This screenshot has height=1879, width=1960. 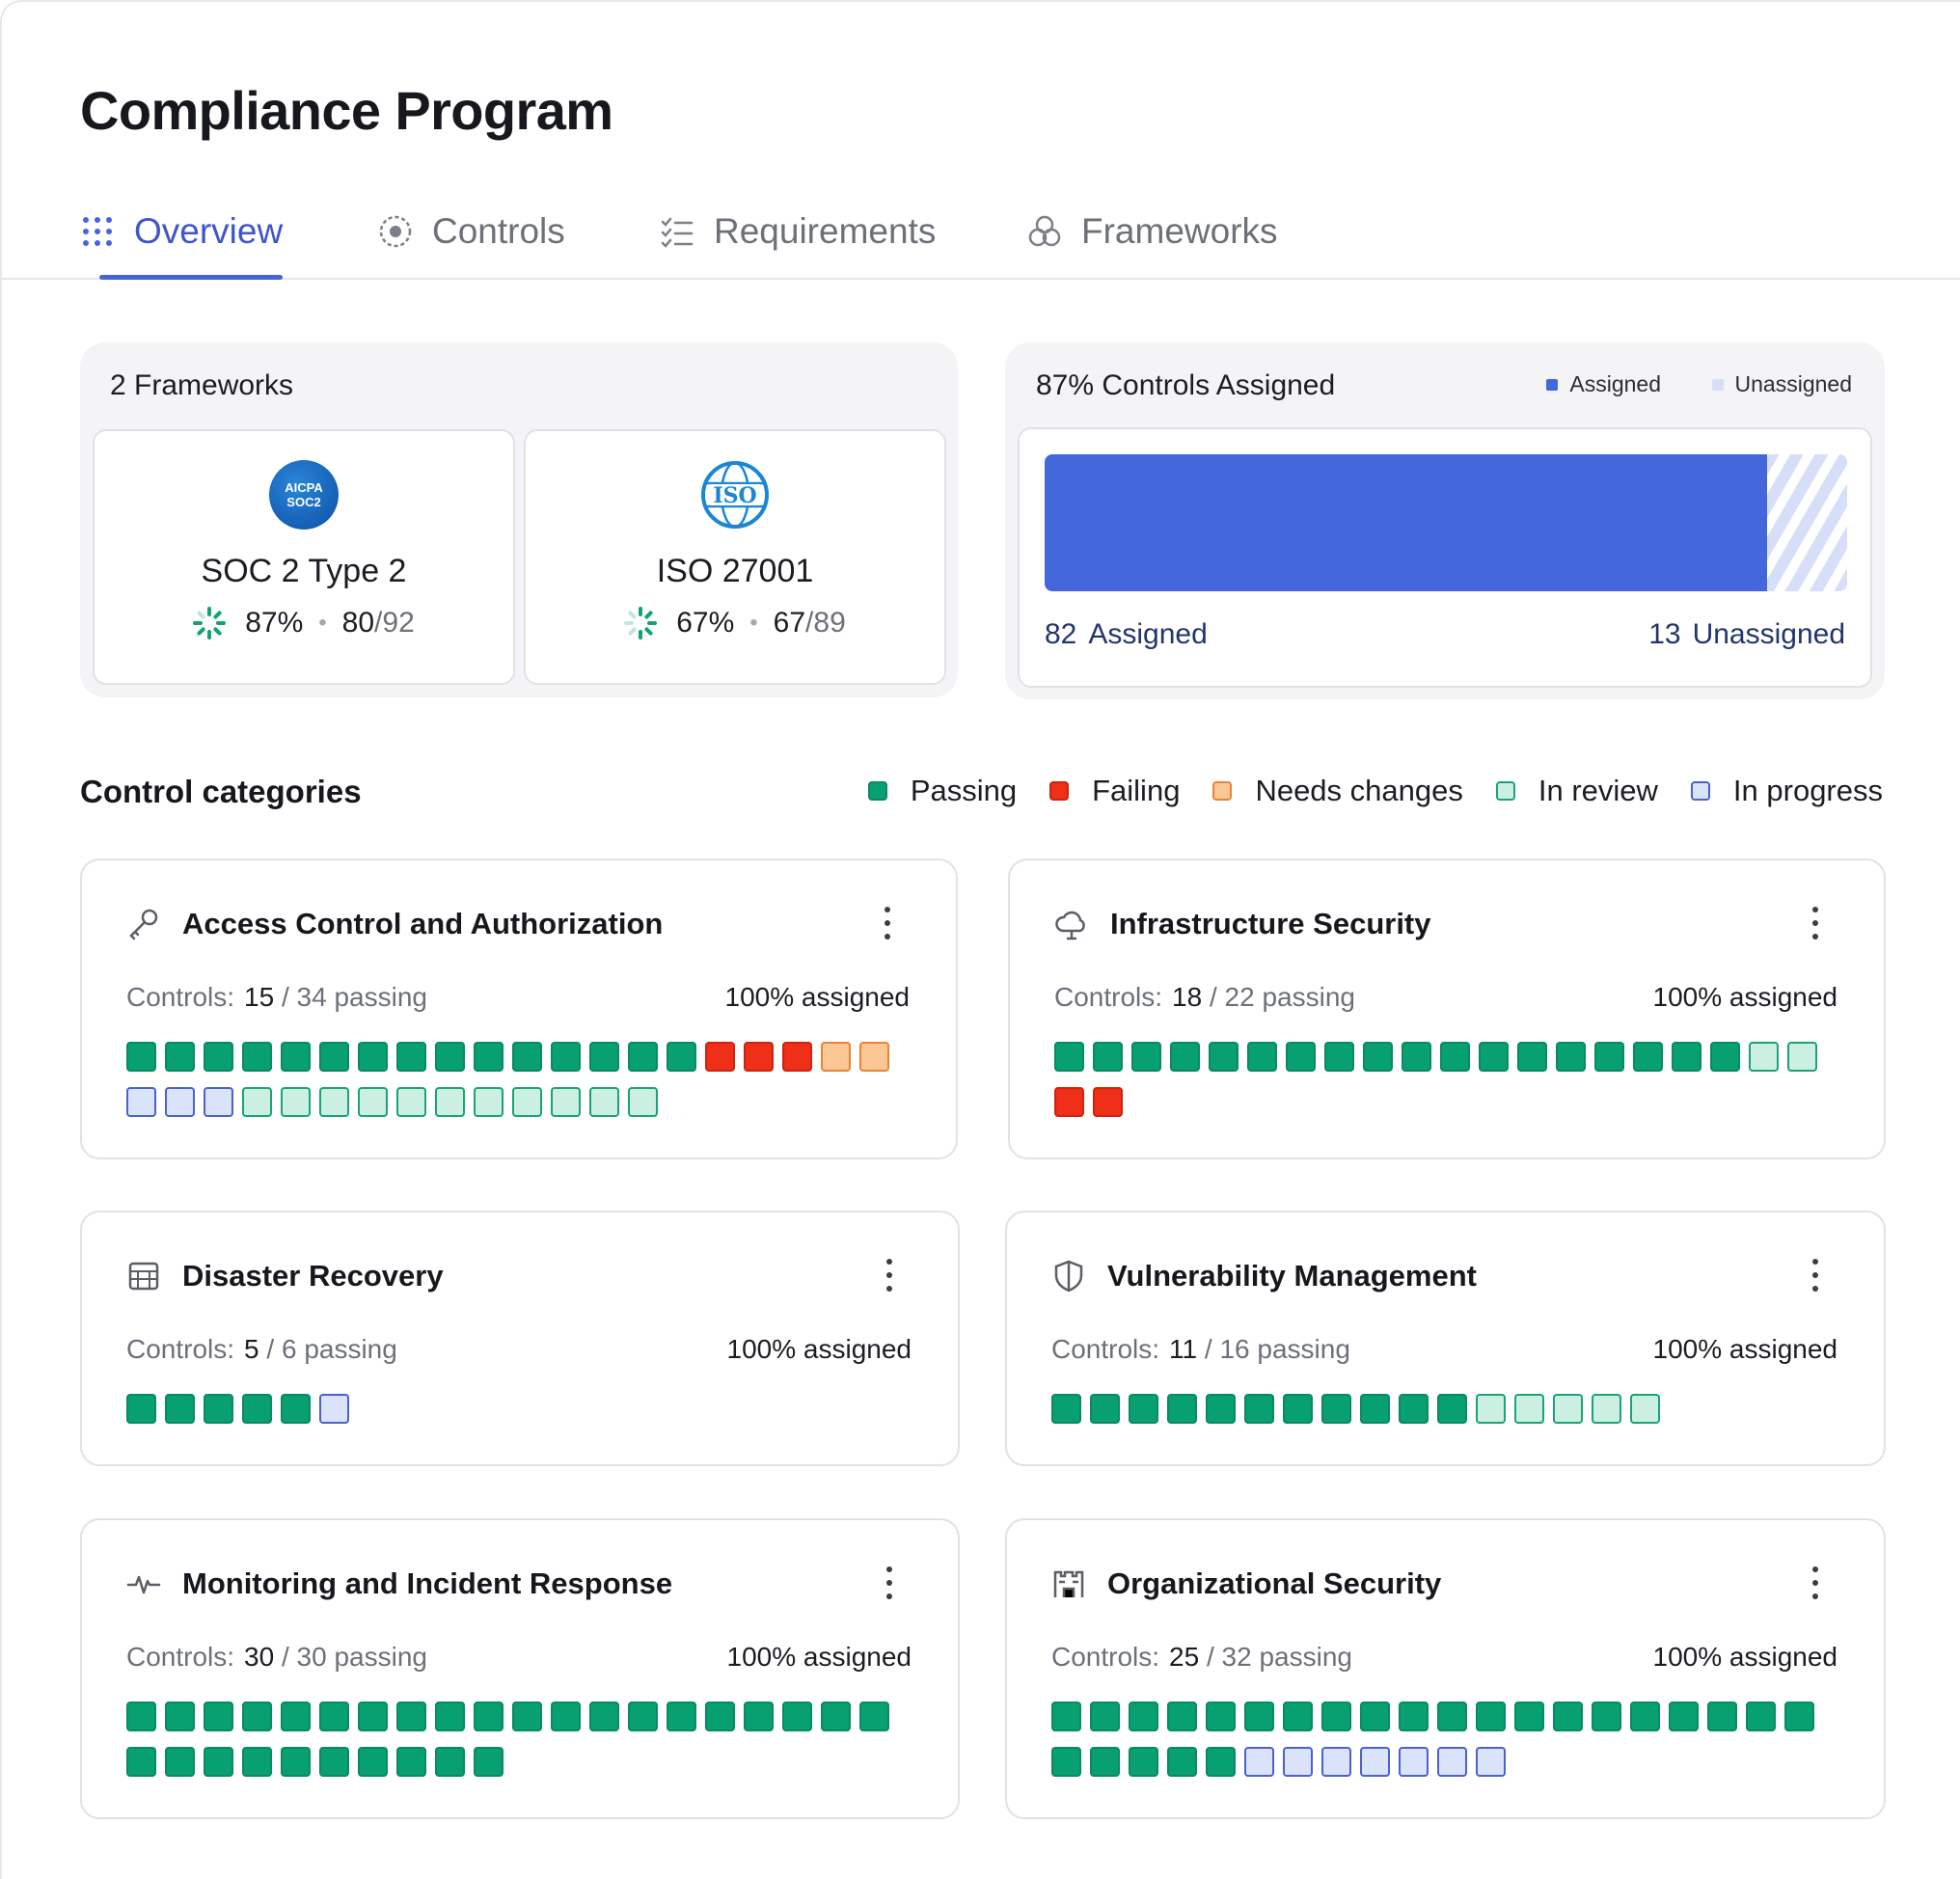 I want to click on tab-overview: Overview, so click(x=182, y=233).